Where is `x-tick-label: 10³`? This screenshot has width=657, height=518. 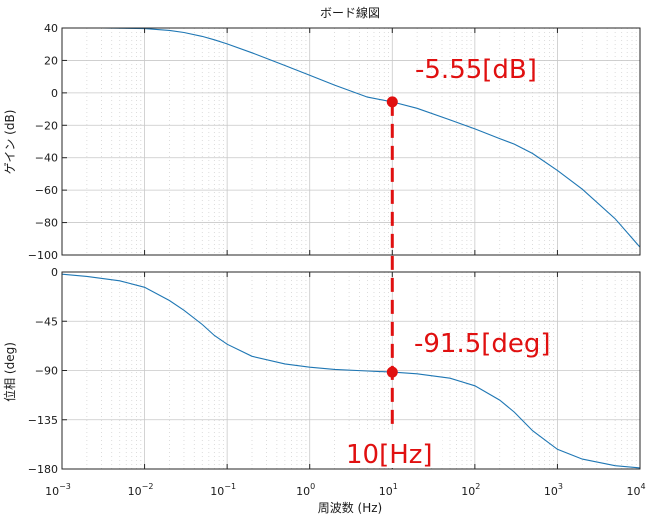 x-tick-label: 10³ is located at coordinates (553, 490).